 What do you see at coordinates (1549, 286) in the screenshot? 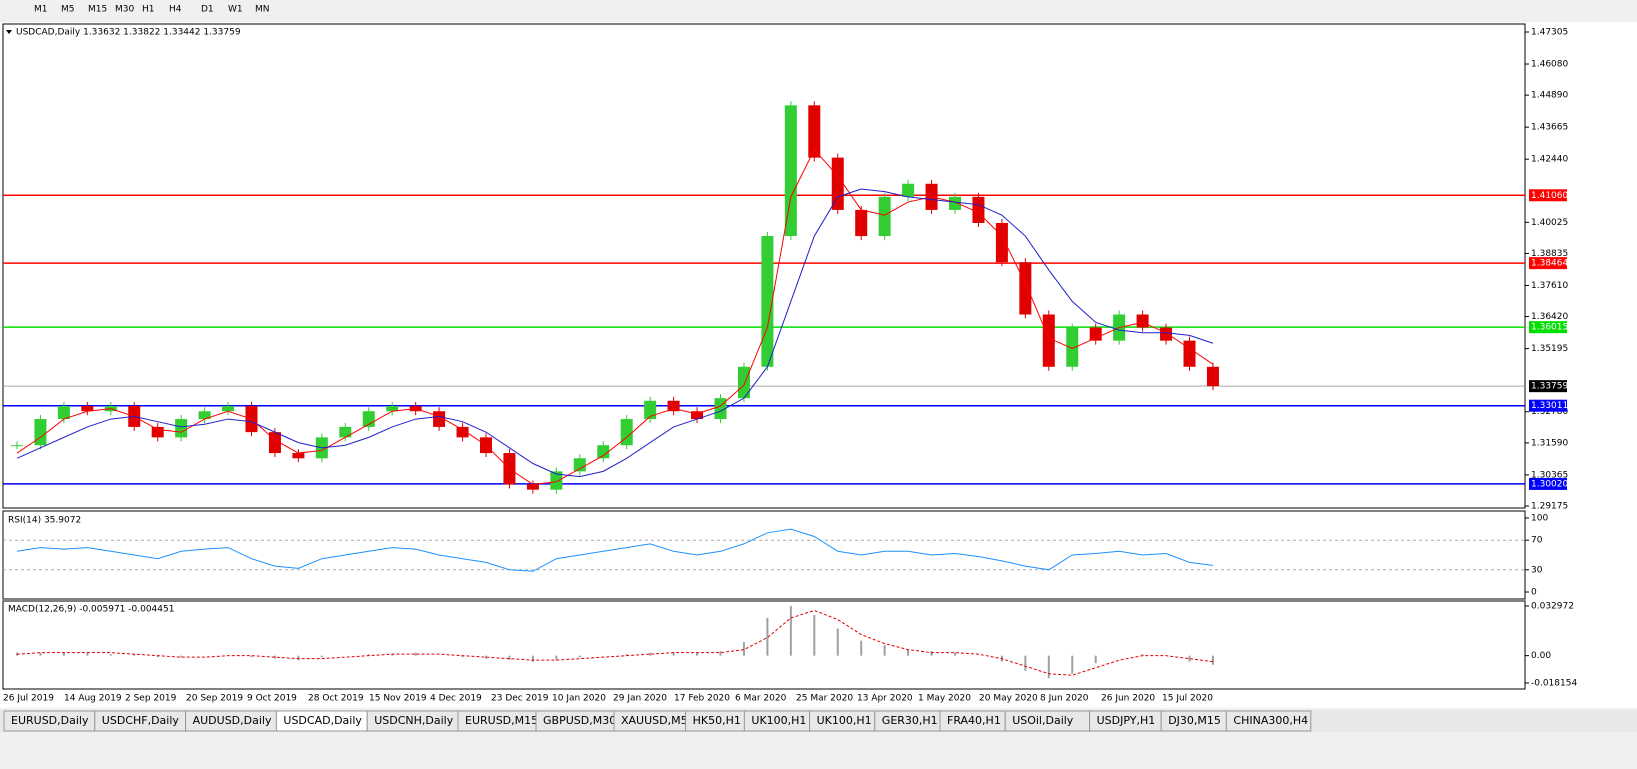
I see `y-tick-label: 1.37610` at bounding box center [1549, 286].